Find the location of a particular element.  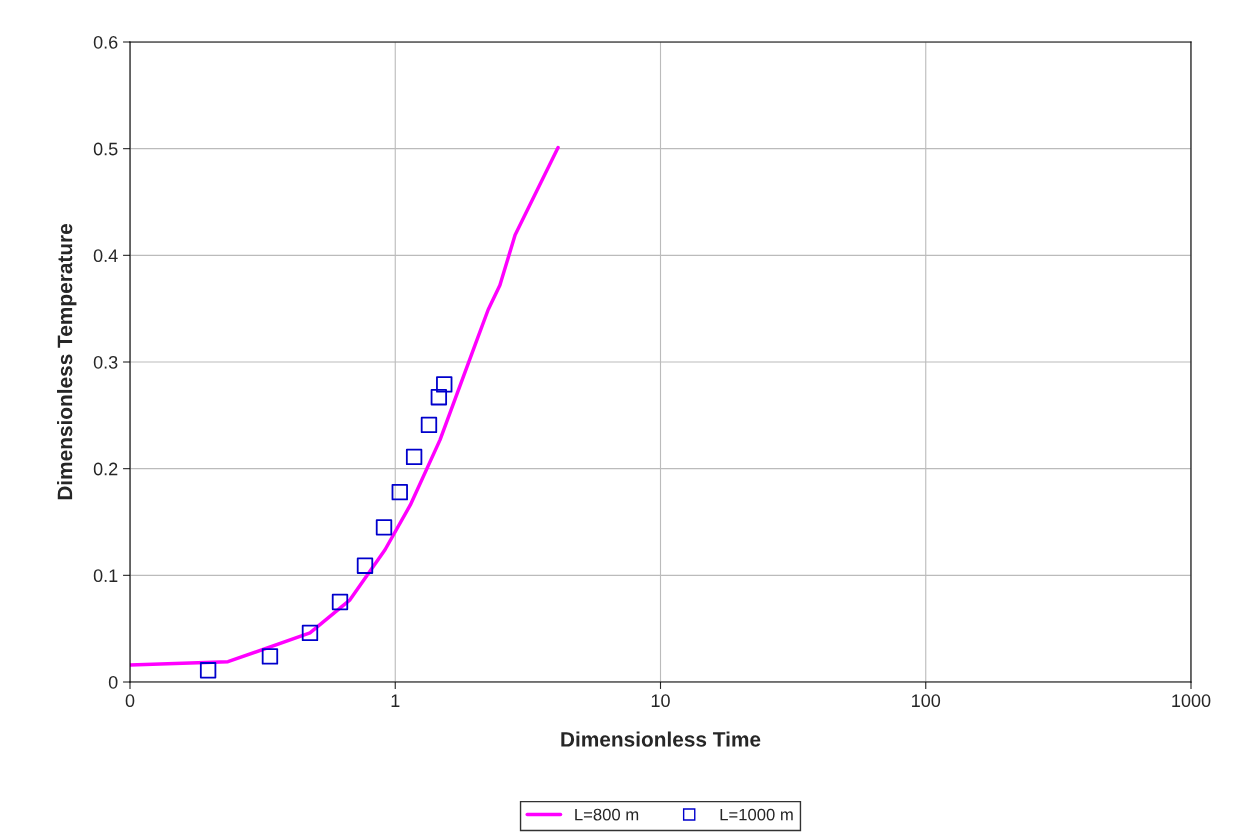

legend-label: L=1000 m is located at coordinates (756, 814).